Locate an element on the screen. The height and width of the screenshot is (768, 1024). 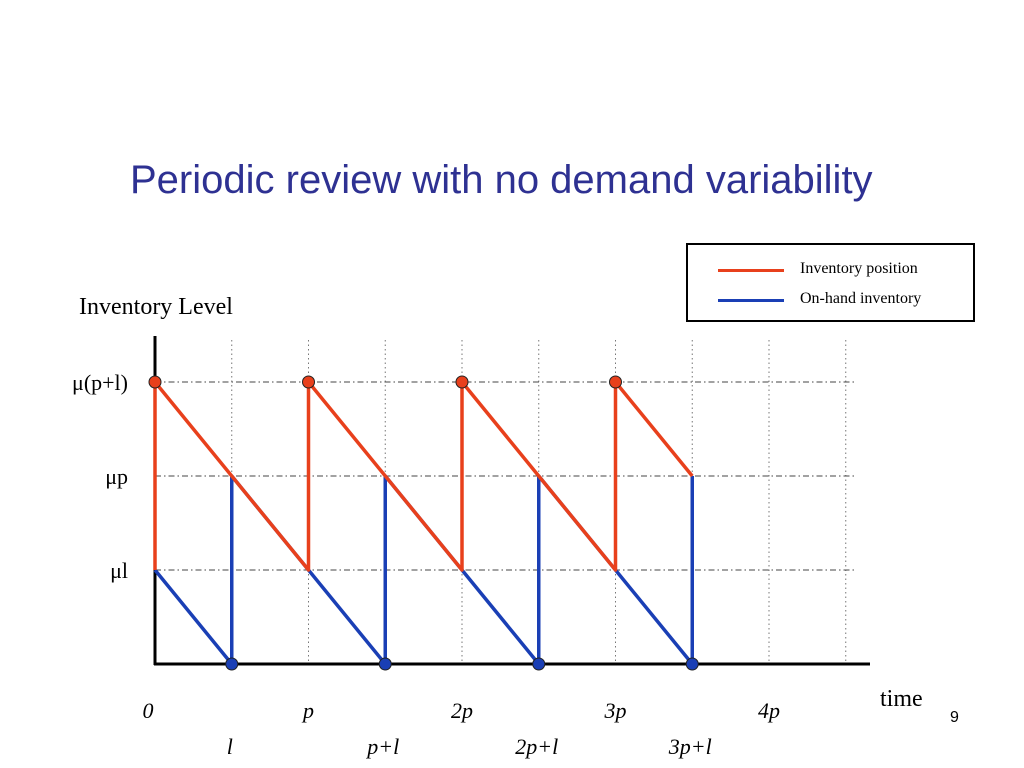
y-tick-label-1: μp is located at coordinates (116, 476).